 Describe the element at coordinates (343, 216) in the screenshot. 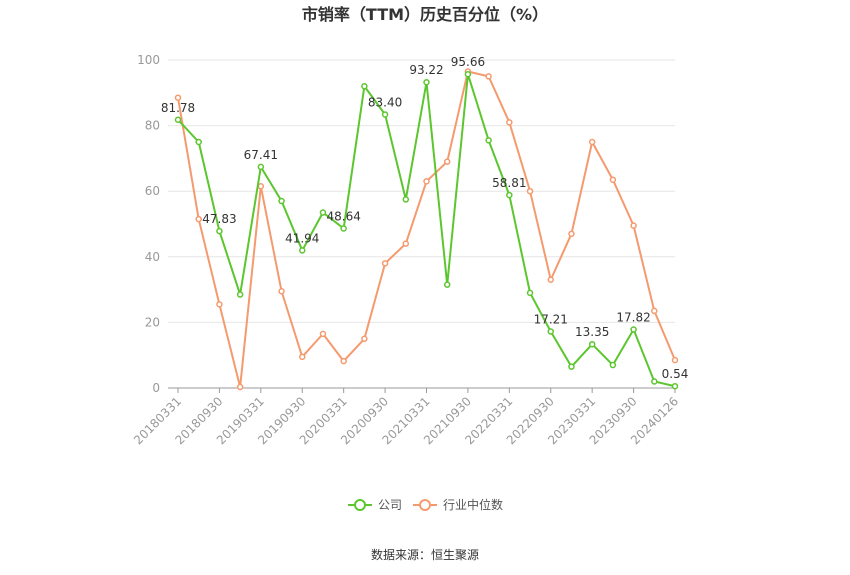

I see `data-label: 48.64` at that location.